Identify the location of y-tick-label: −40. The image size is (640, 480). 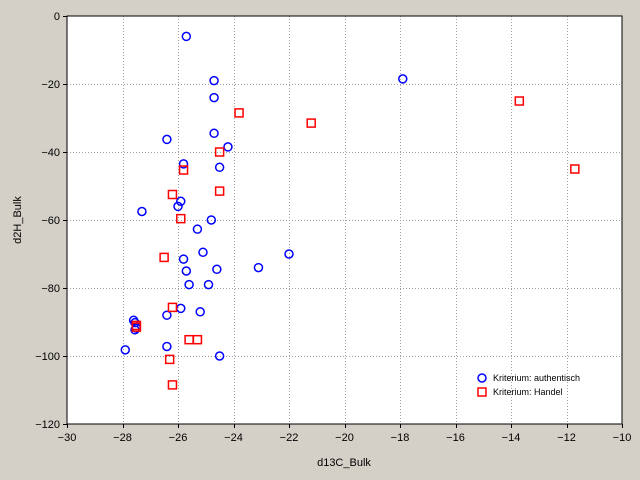
(50, 153).